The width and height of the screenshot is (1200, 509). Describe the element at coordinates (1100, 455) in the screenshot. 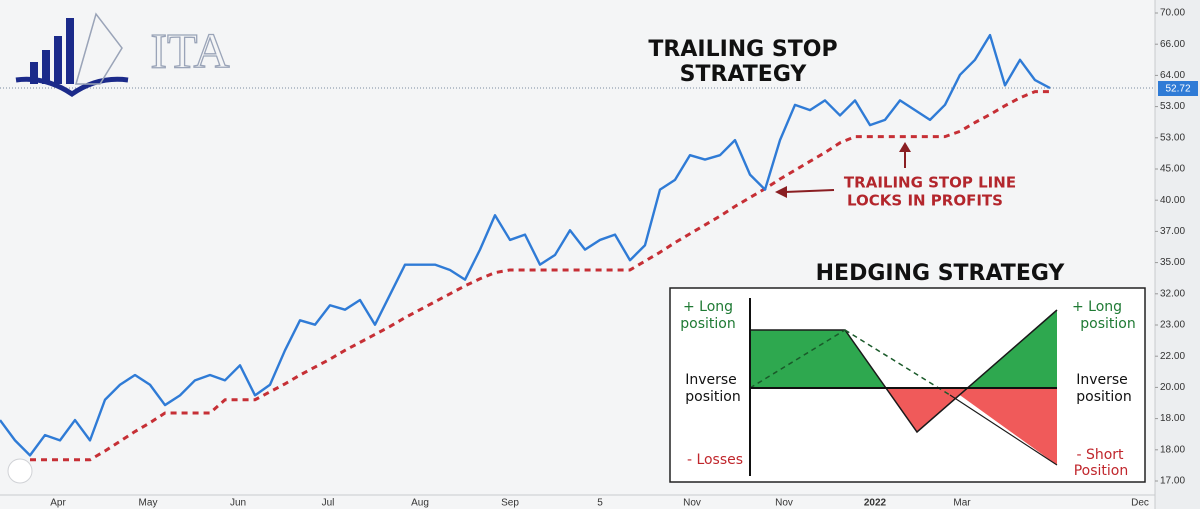

I see `inset-label: - Short` at that location.